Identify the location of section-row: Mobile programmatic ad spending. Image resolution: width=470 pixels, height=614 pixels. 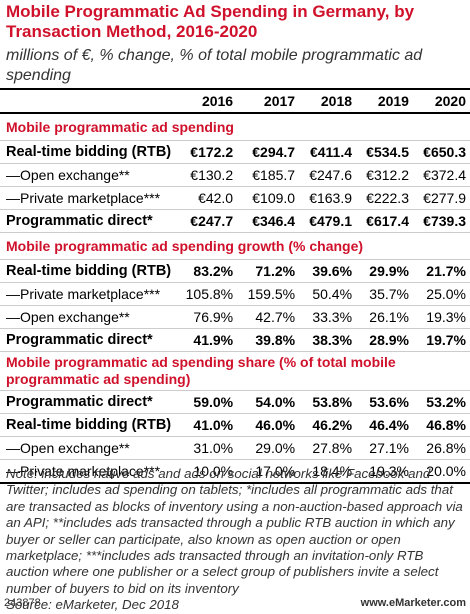
(235, 127).